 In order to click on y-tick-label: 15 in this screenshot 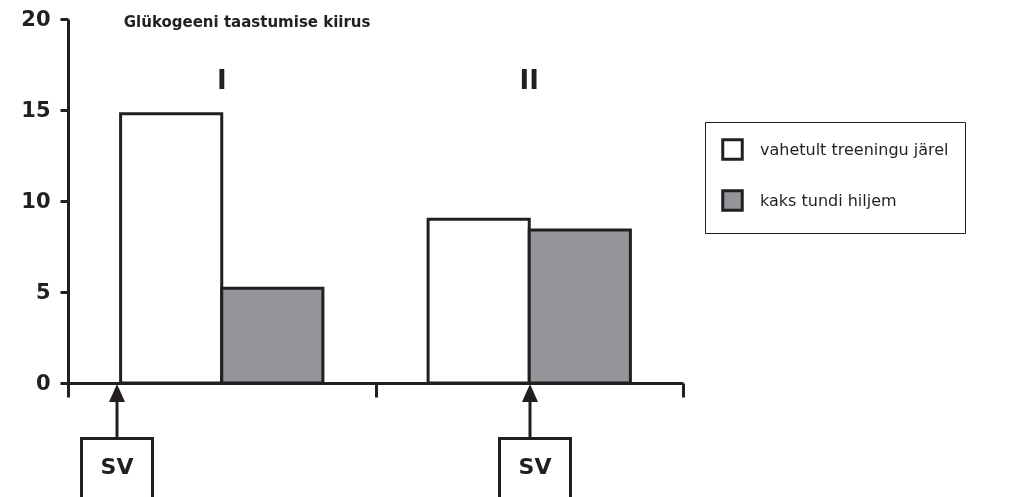, I will do `click(36, 109)`.